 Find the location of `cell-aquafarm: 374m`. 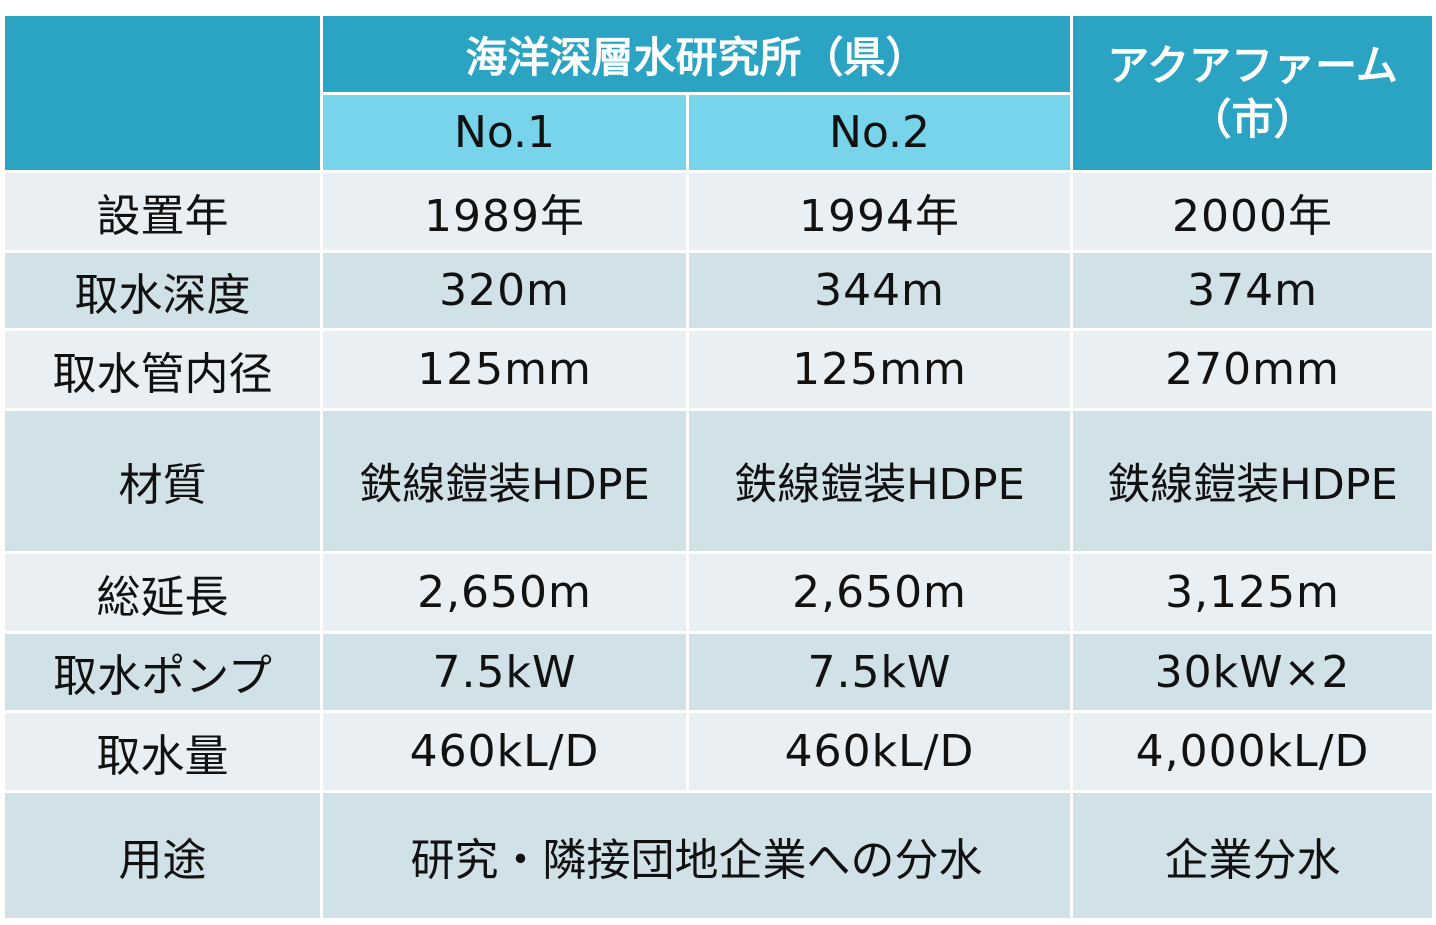

cell-aquafarm: 374m is located at coordinates (1253, 290).